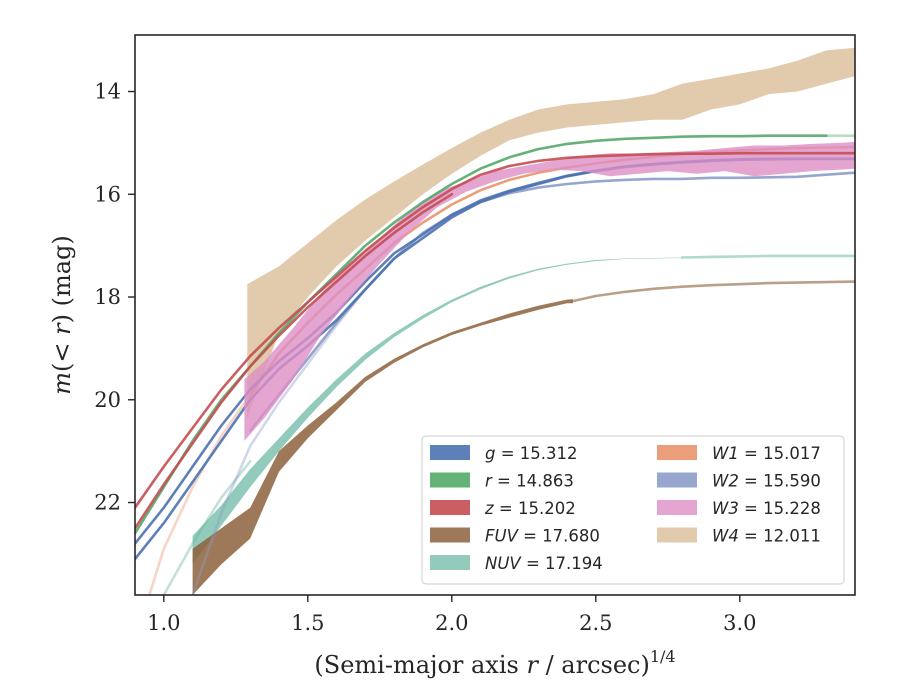  What do you see at coordinates (780, 536) in the screenshot?
I see `legend-band-total: = 12.011` at bounding box center [780, 536].